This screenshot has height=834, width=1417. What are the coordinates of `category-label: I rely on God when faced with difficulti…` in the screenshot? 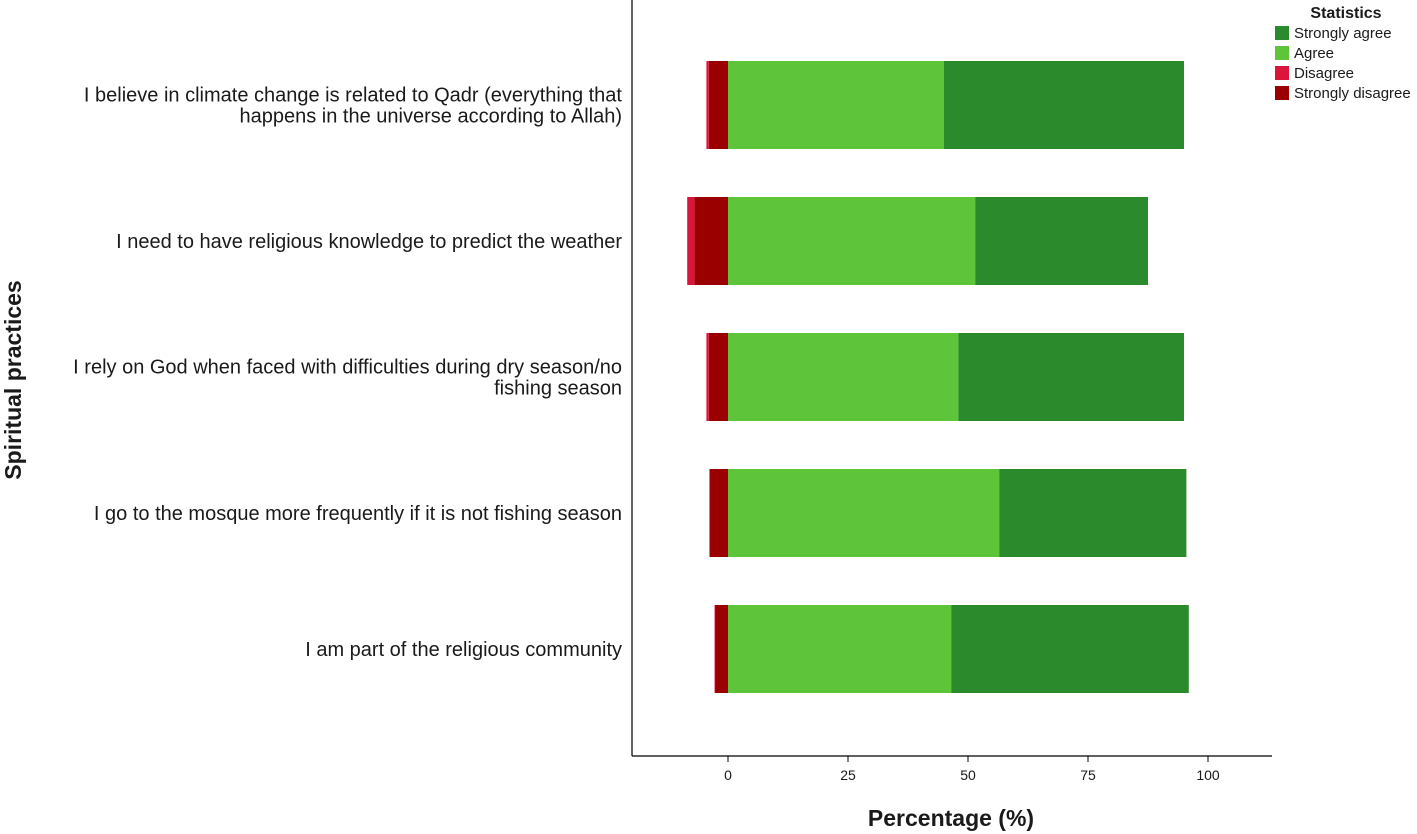 It's located at (347, 368).